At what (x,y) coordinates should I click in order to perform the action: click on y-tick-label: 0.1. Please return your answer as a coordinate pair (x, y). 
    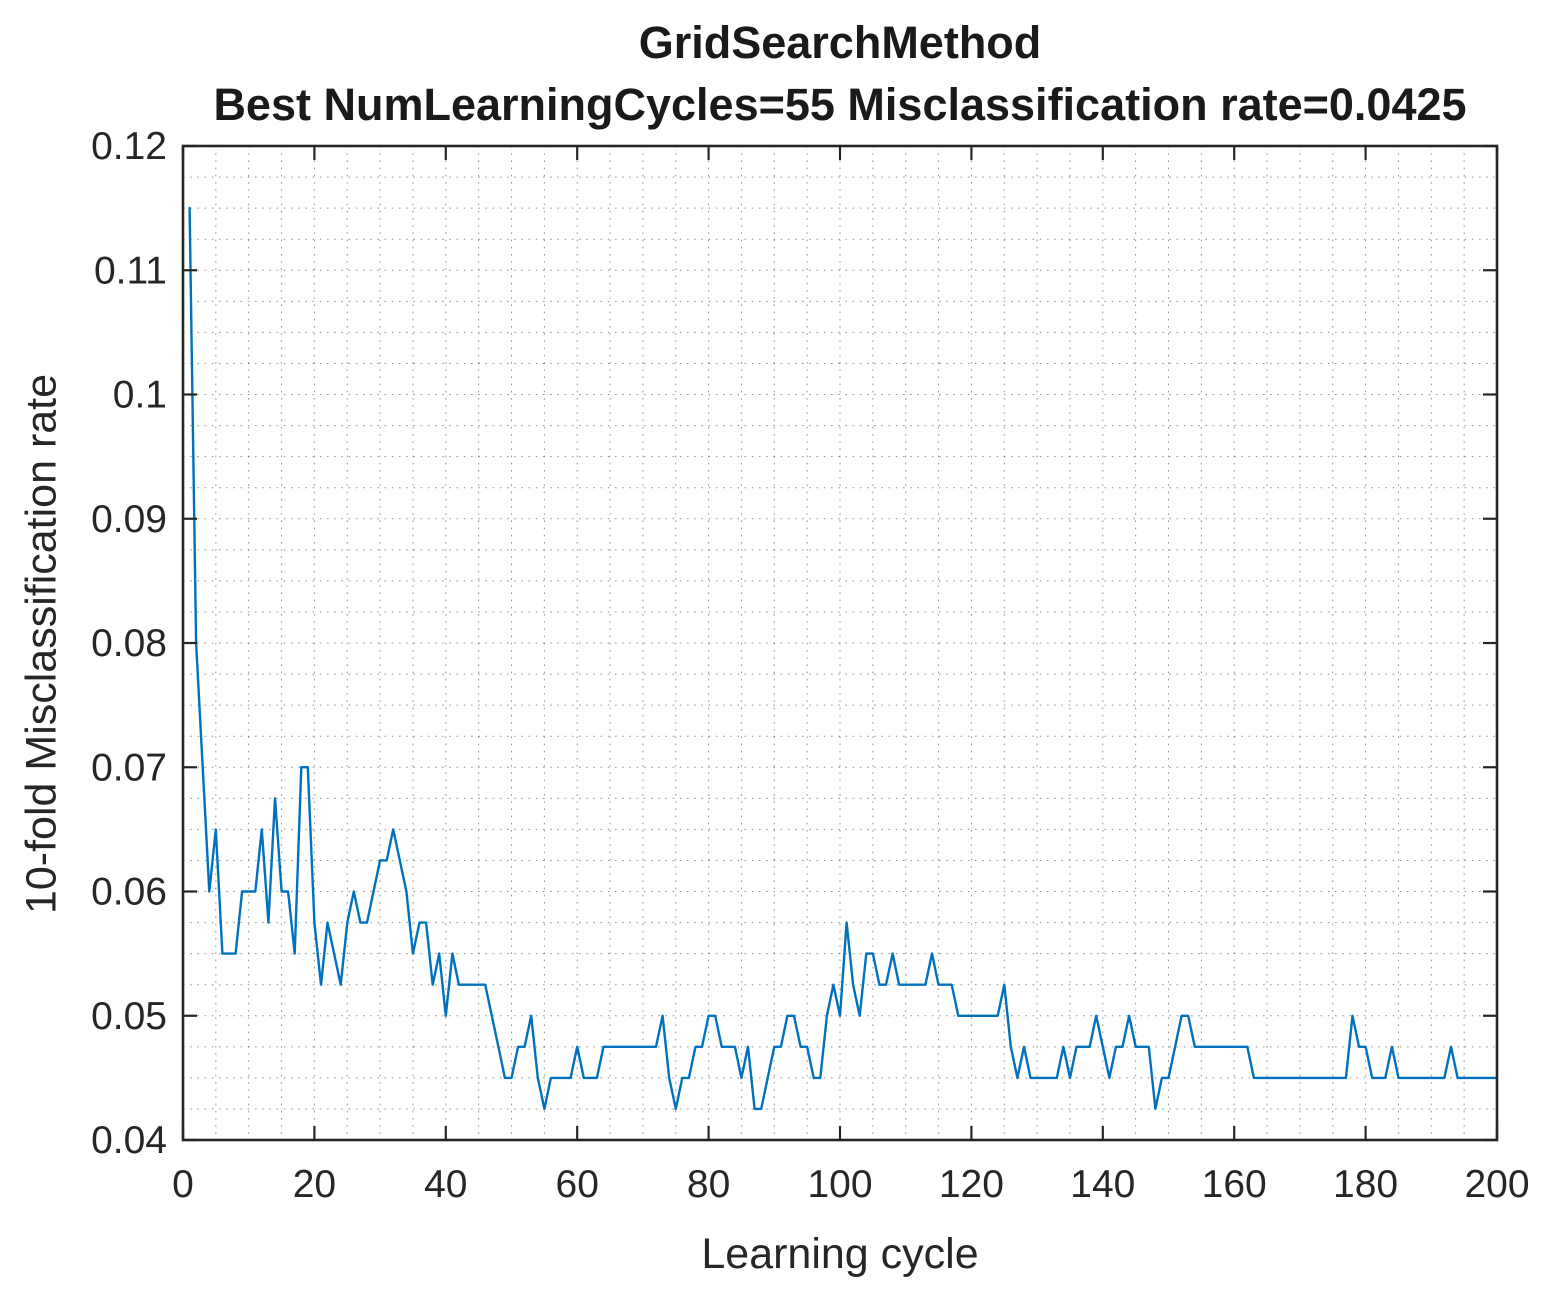
    Looking at the image, I should click on (140, 395).